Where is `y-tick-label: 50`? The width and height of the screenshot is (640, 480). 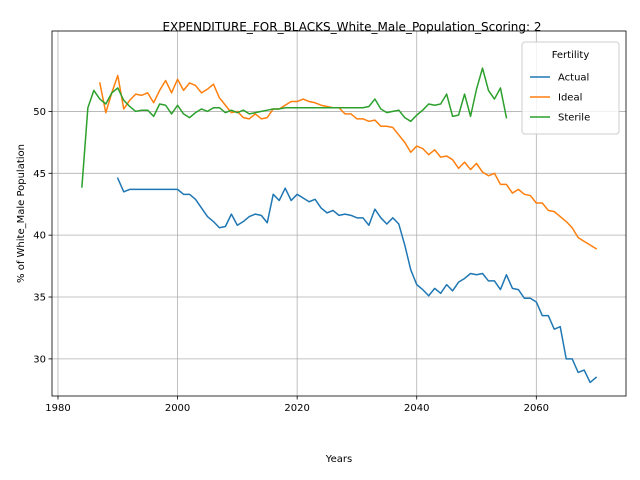
y-tick-label: 50 is located at coordinates (39, 112).